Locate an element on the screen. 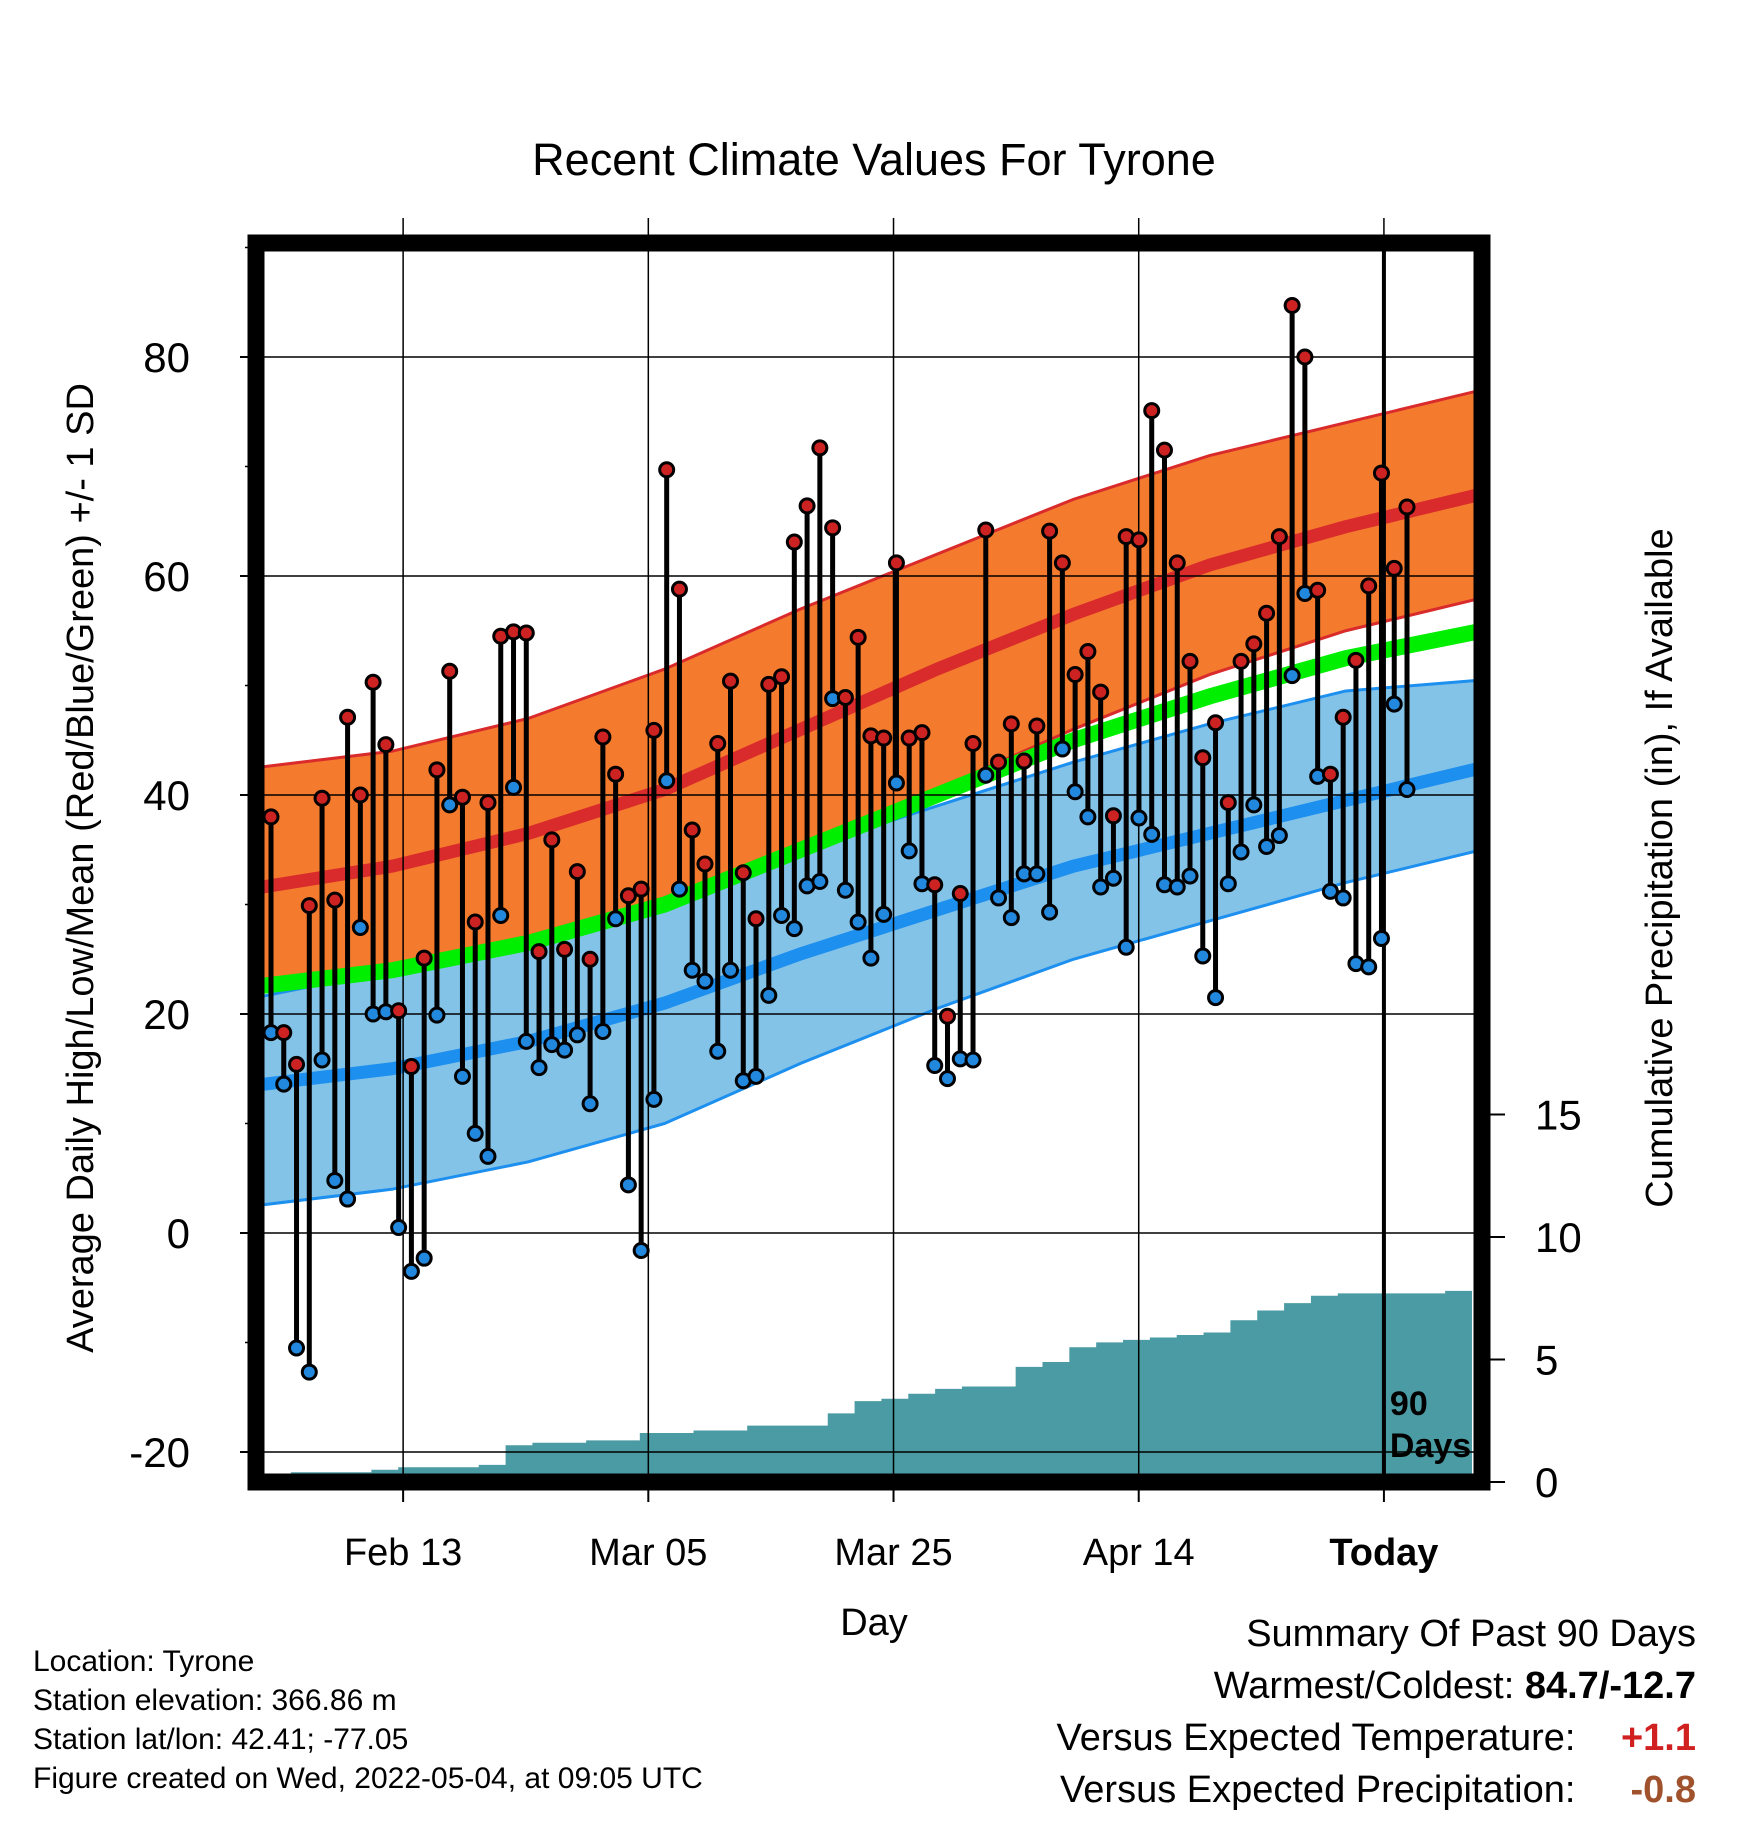 Image resolution: width=1748 pixels, height=1828 pixels. x-tick-label: Today is located at coordinates (1383, 1553).